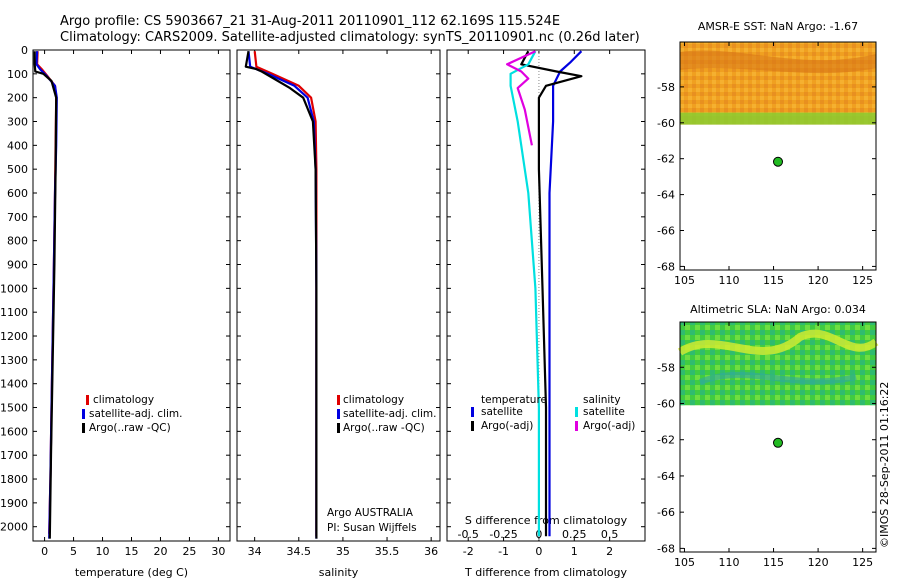  Describe the element at coordinates (565, 293) in the screenshot. I see `series-line-temperature-satellite` at that location.